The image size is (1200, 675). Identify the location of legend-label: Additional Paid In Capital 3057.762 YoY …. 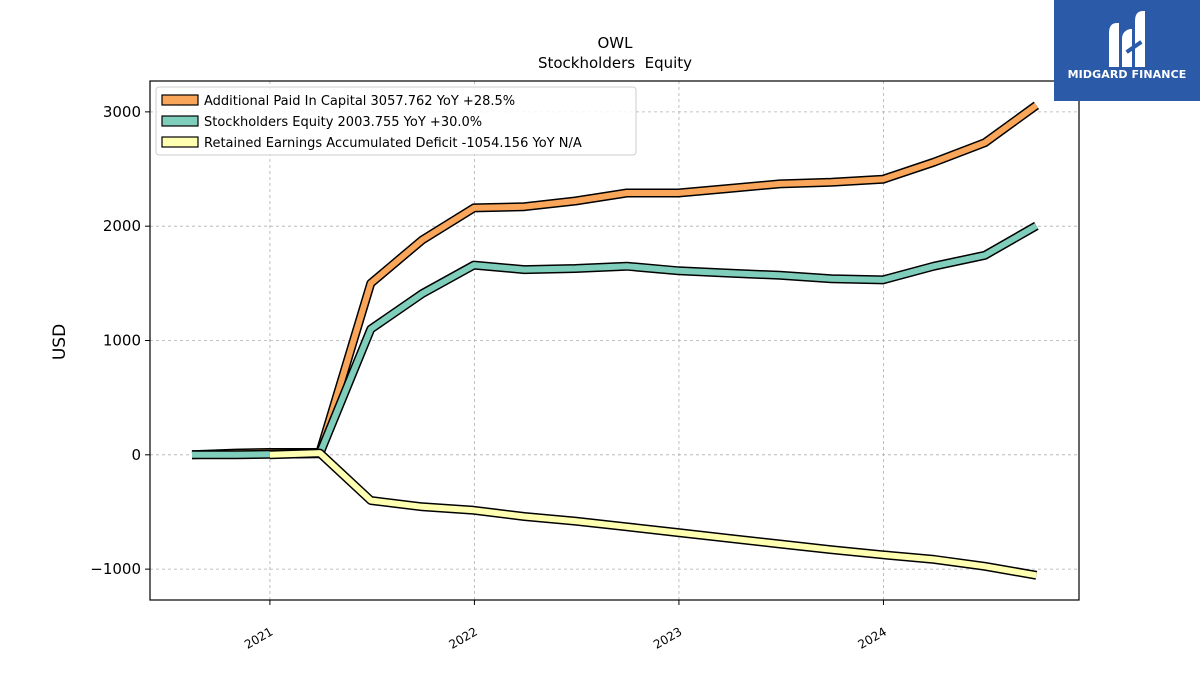
(359, 101).